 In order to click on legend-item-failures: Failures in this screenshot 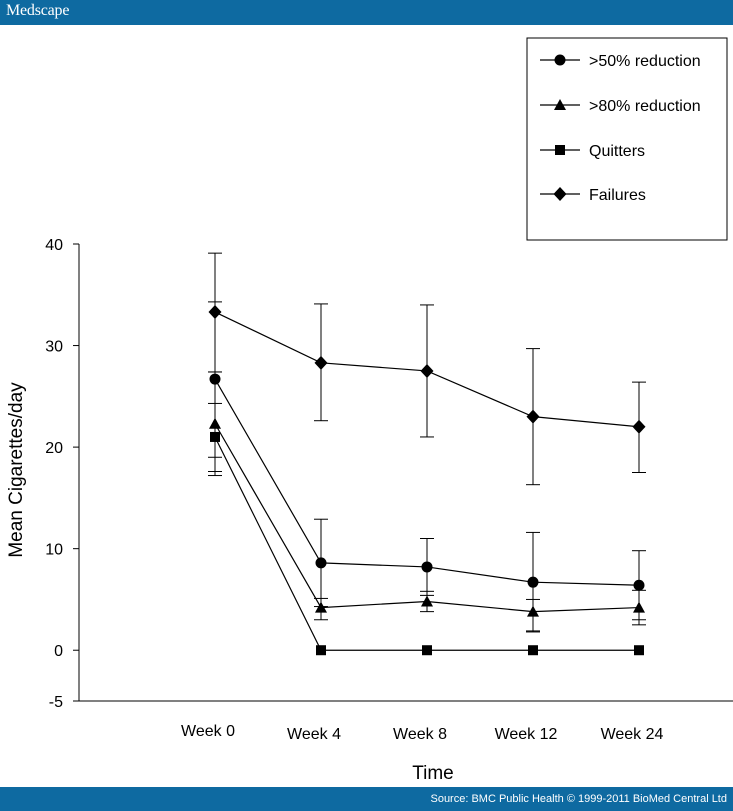, I will do `click(593, 195)`.